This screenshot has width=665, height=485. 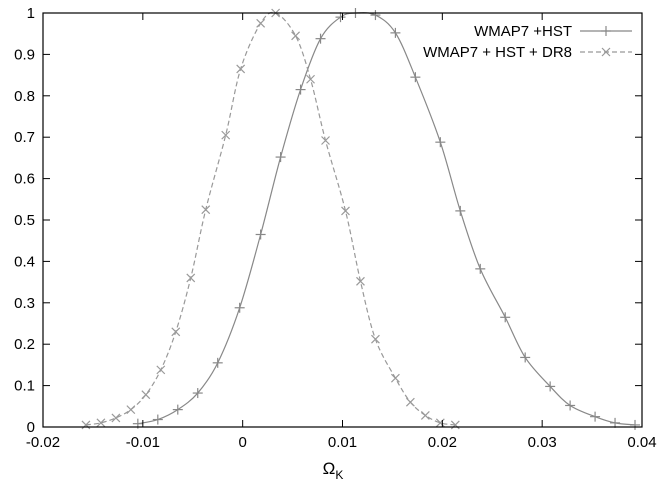 I want to click on y-tick-label: 0.8, so click(x=24, y=96).